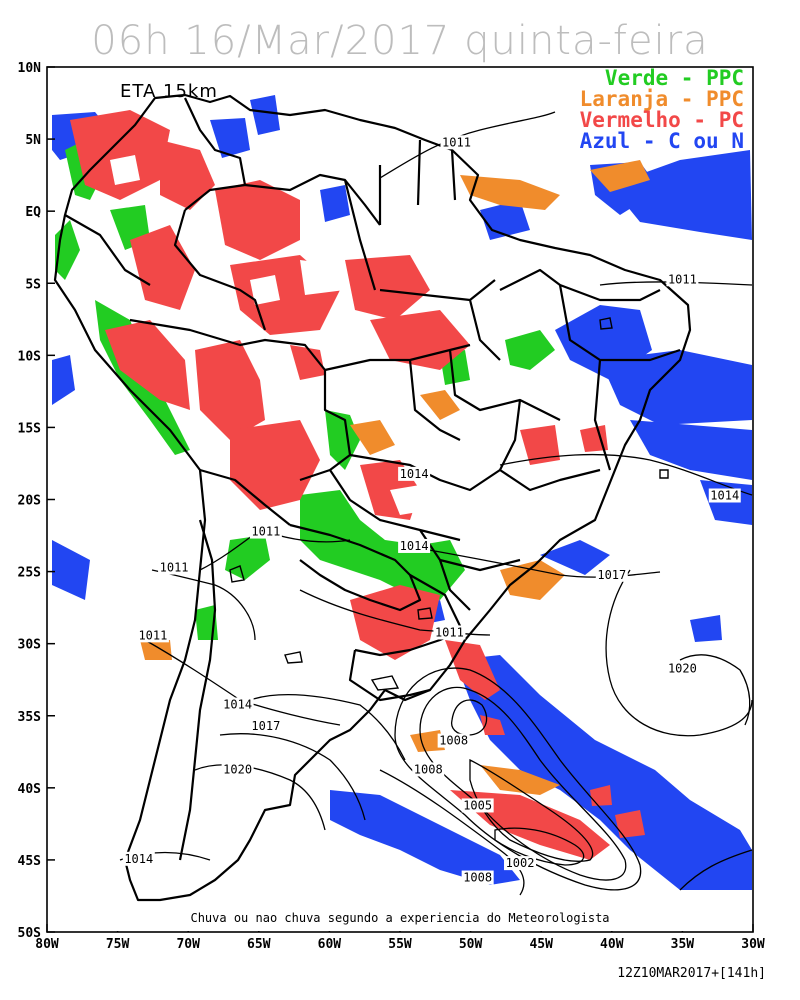 The image size is (800, 1000). What do you see at coordinates (541, 944) in the screenshot?
I see `lon-label: 45W` at bounding box center [541, 944].